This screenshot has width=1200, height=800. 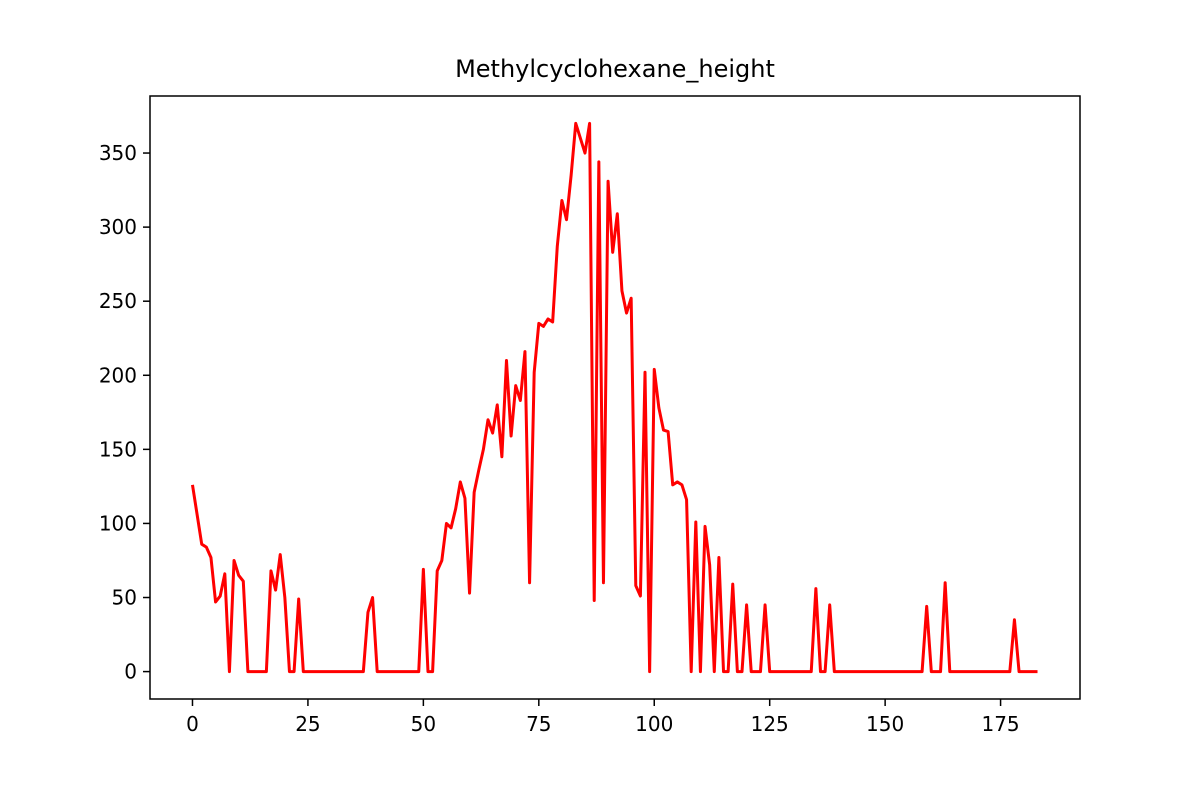 What do you see at coordinates (130, 672) in the screenshot?
I see `y-tick-label: 0` at bounding box center [130, 672].